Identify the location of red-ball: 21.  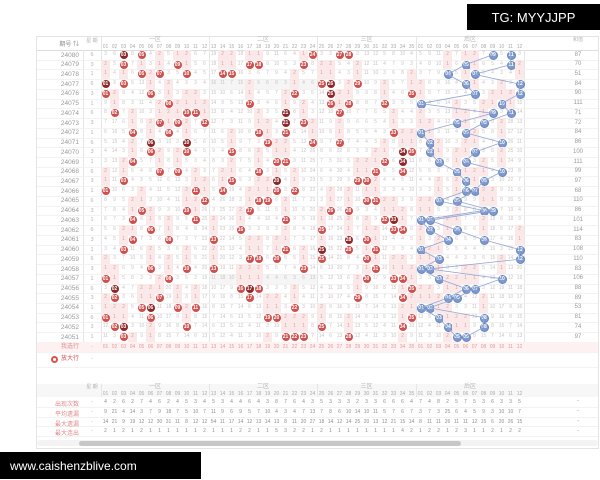
(285, 113).